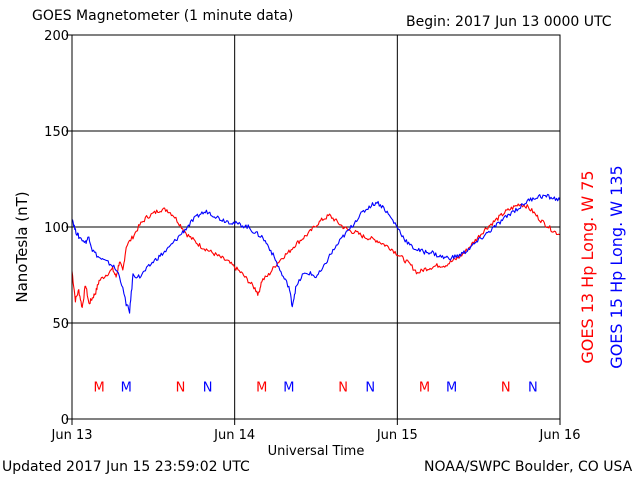 Image resolution: width=640 pixels, height=480 pixels. I want to click on data-source: NOAA/SWPC Boulder, CO USA, so click(528, 467).